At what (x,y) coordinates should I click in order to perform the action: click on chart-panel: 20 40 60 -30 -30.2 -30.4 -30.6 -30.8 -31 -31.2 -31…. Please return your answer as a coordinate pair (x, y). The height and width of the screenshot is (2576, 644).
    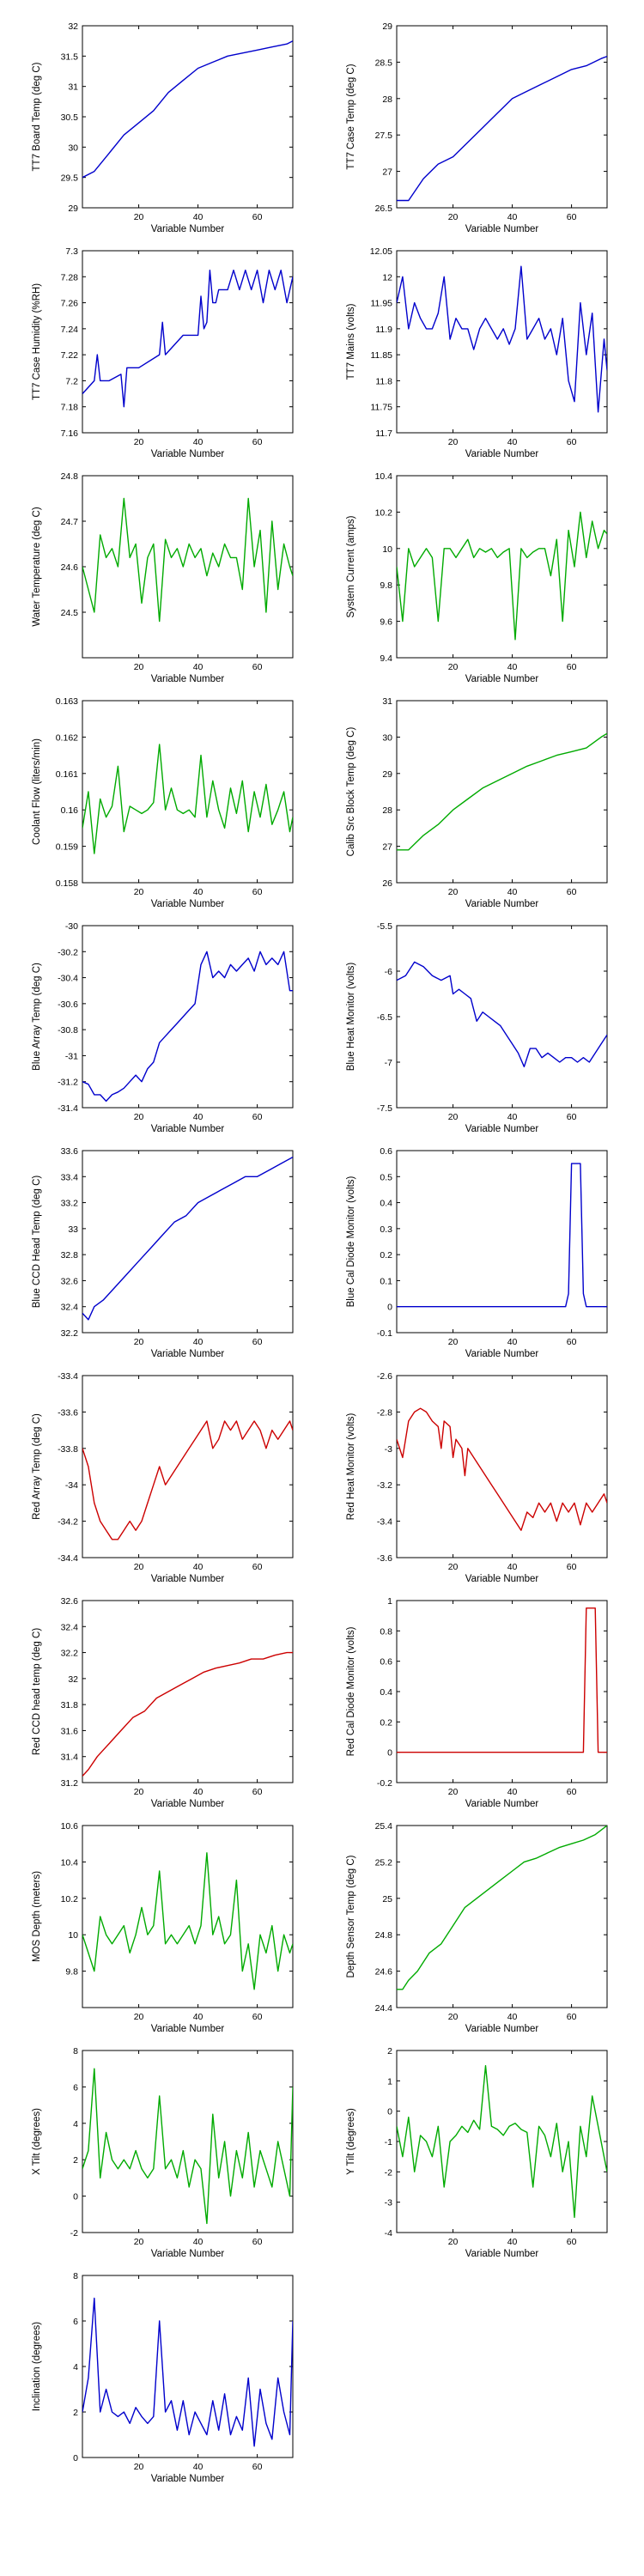
    Looking at the image, I should click on (163, 1027).